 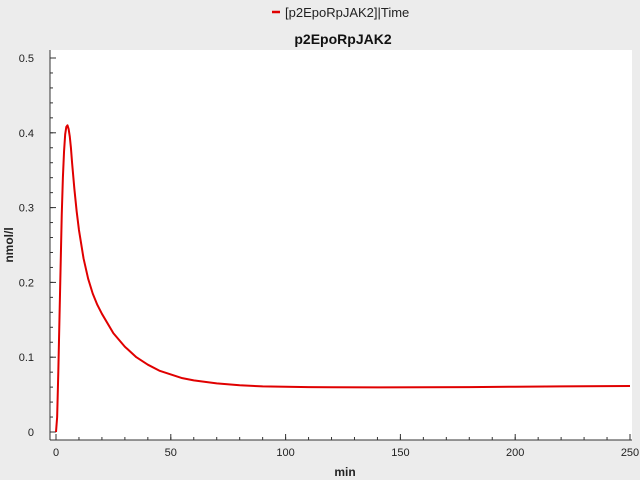 What do you see at coordinates (285, 453) in the screenshot?
I see `x-tick-label: 100` at bounding box center [285, 453].